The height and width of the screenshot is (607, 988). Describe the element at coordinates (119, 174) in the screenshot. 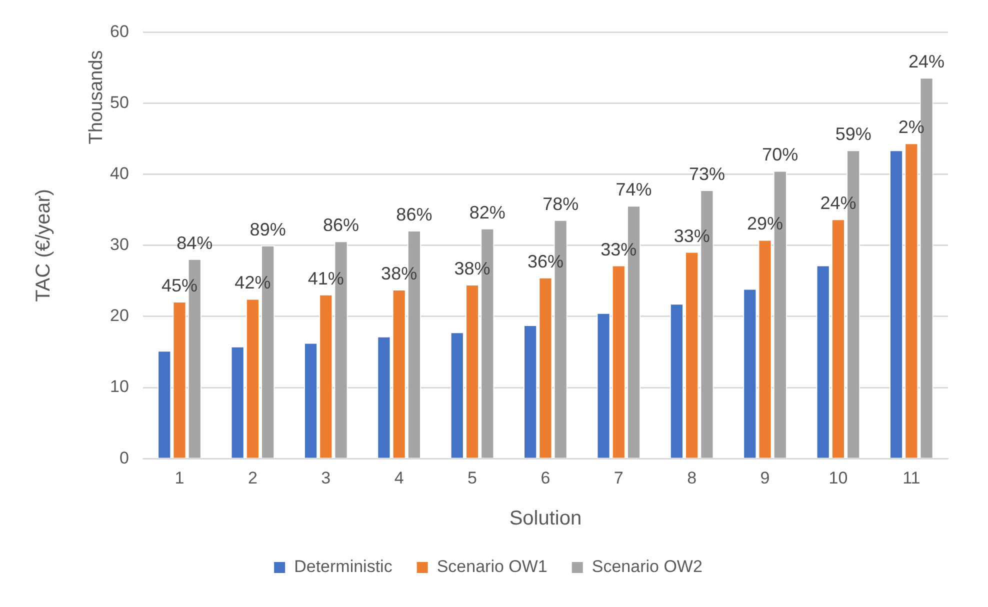

I see `y-tick-label: 40` at that location.